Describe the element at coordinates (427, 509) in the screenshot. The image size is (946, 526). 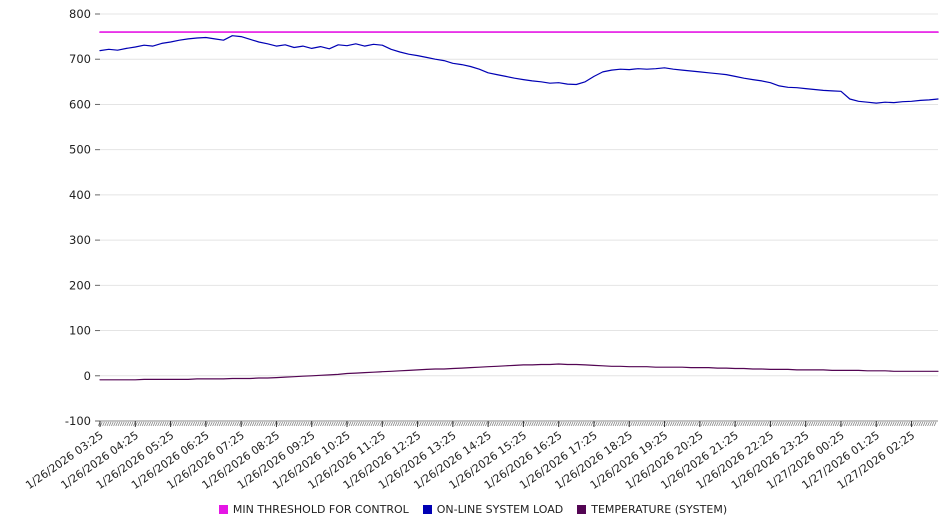
I see `legend-swatch-online-system-load` at that location.